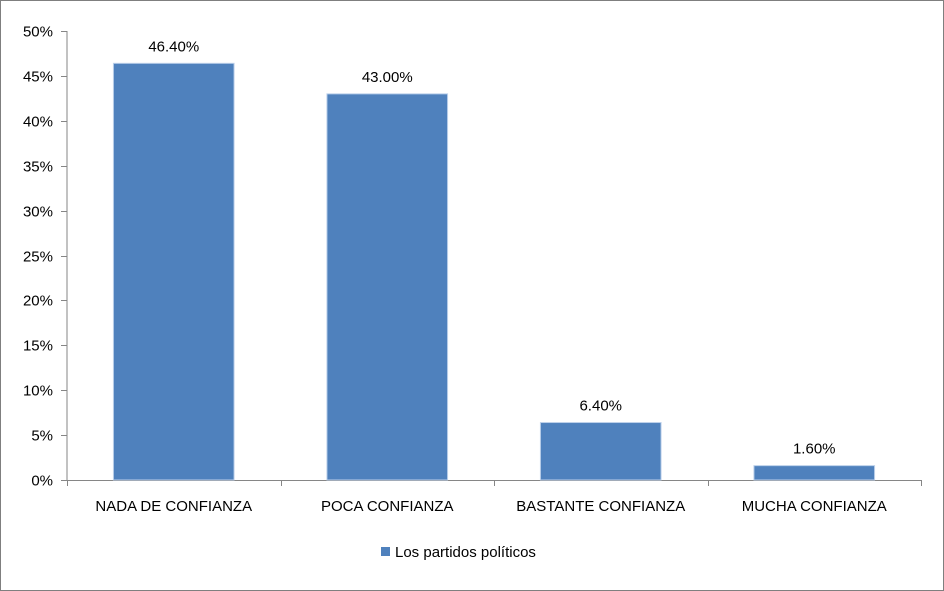 This screenshot has height=591, width=944. What do you see at coordinates (814, 449) in the screenshot?
I see `data-label: 1.60%` at bounding box center [814, 449].